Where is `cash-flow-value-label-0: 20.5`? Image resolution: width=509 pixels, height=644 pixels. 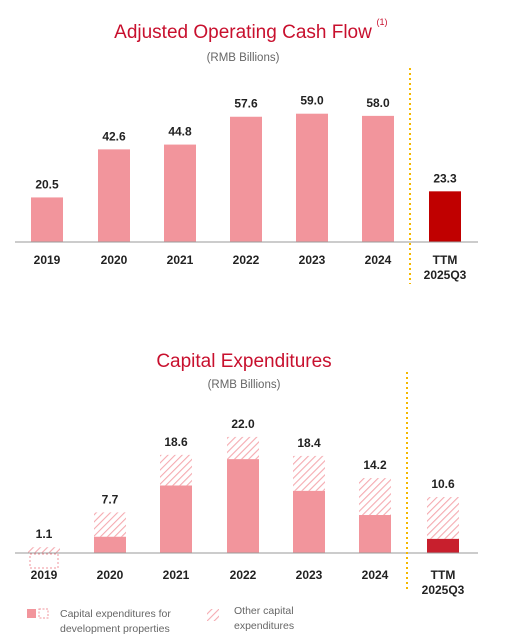 cash-flow-value-label-0: 20.5 is located at coordinates (47, 184).